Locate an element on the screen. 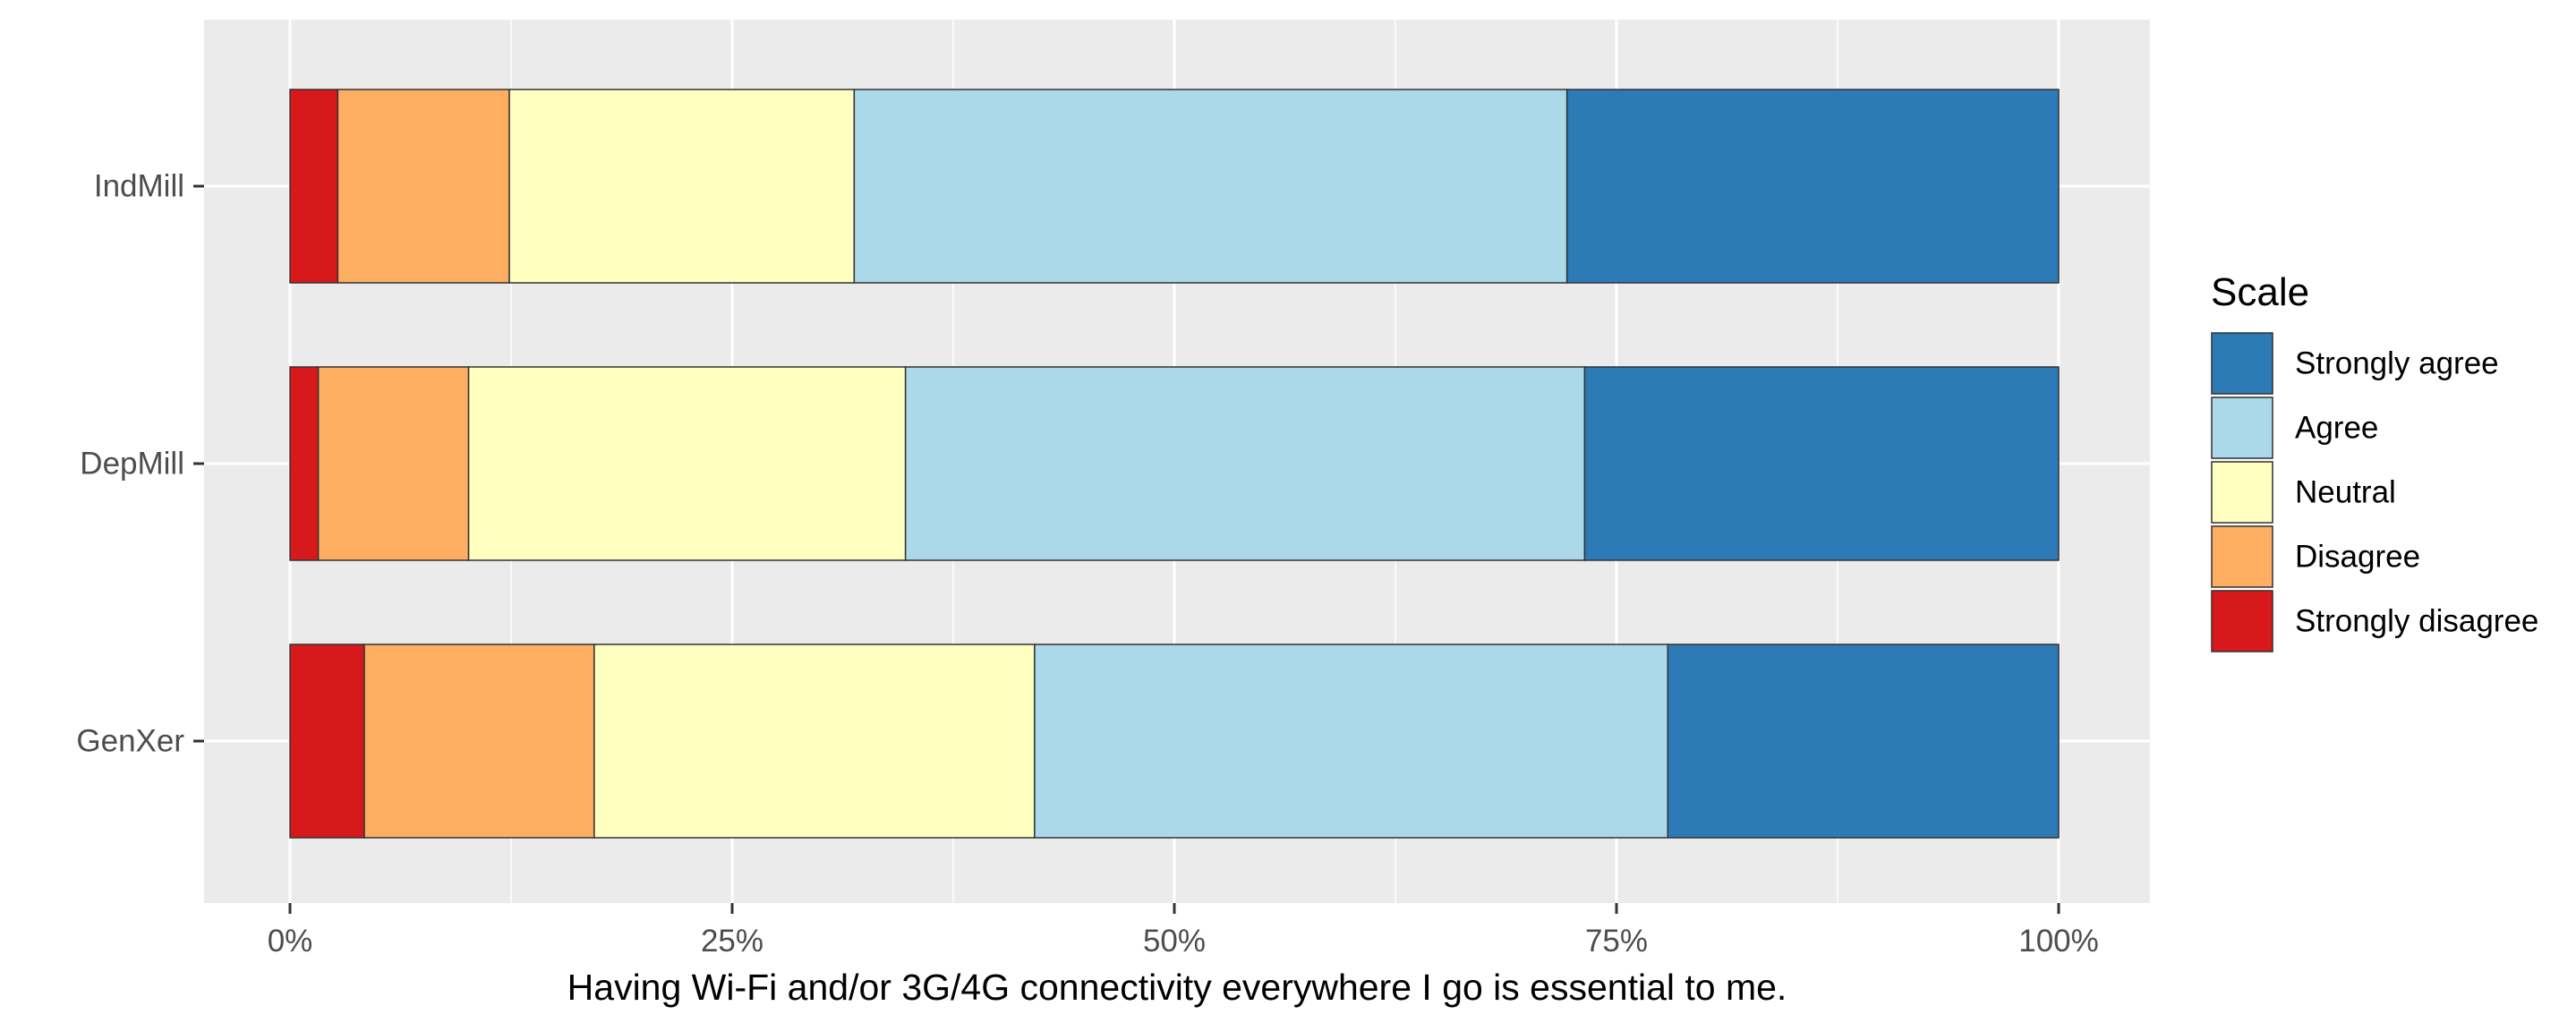  legend-title: Scale is located at coordinates (2260, 292).